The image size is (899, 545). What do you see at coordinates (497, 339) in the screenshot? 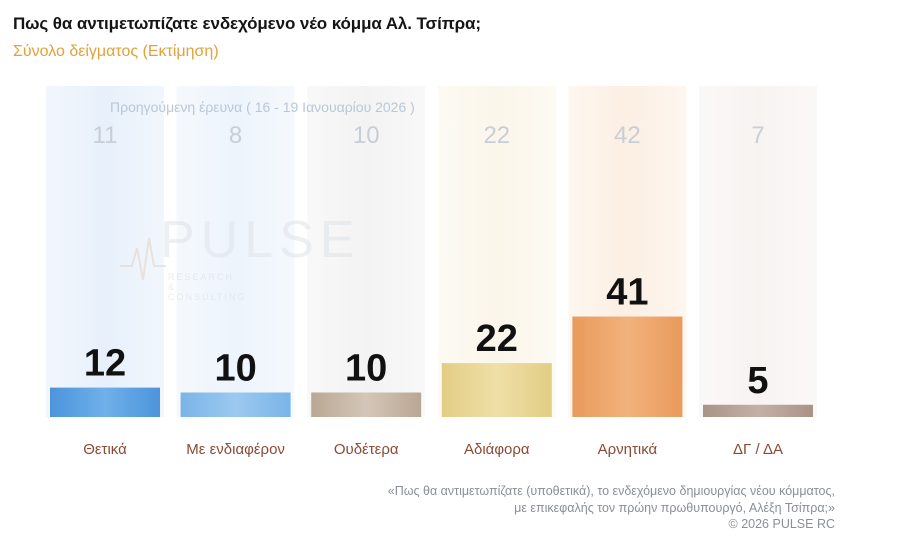
I see `value-label-current: 22` at bounding box center [497, 339].